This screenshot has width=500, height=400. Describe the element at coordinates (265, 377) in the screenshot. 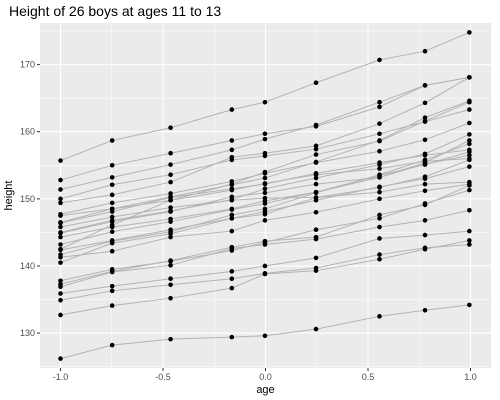

I see `x-tick-label: 0.0` at that location.